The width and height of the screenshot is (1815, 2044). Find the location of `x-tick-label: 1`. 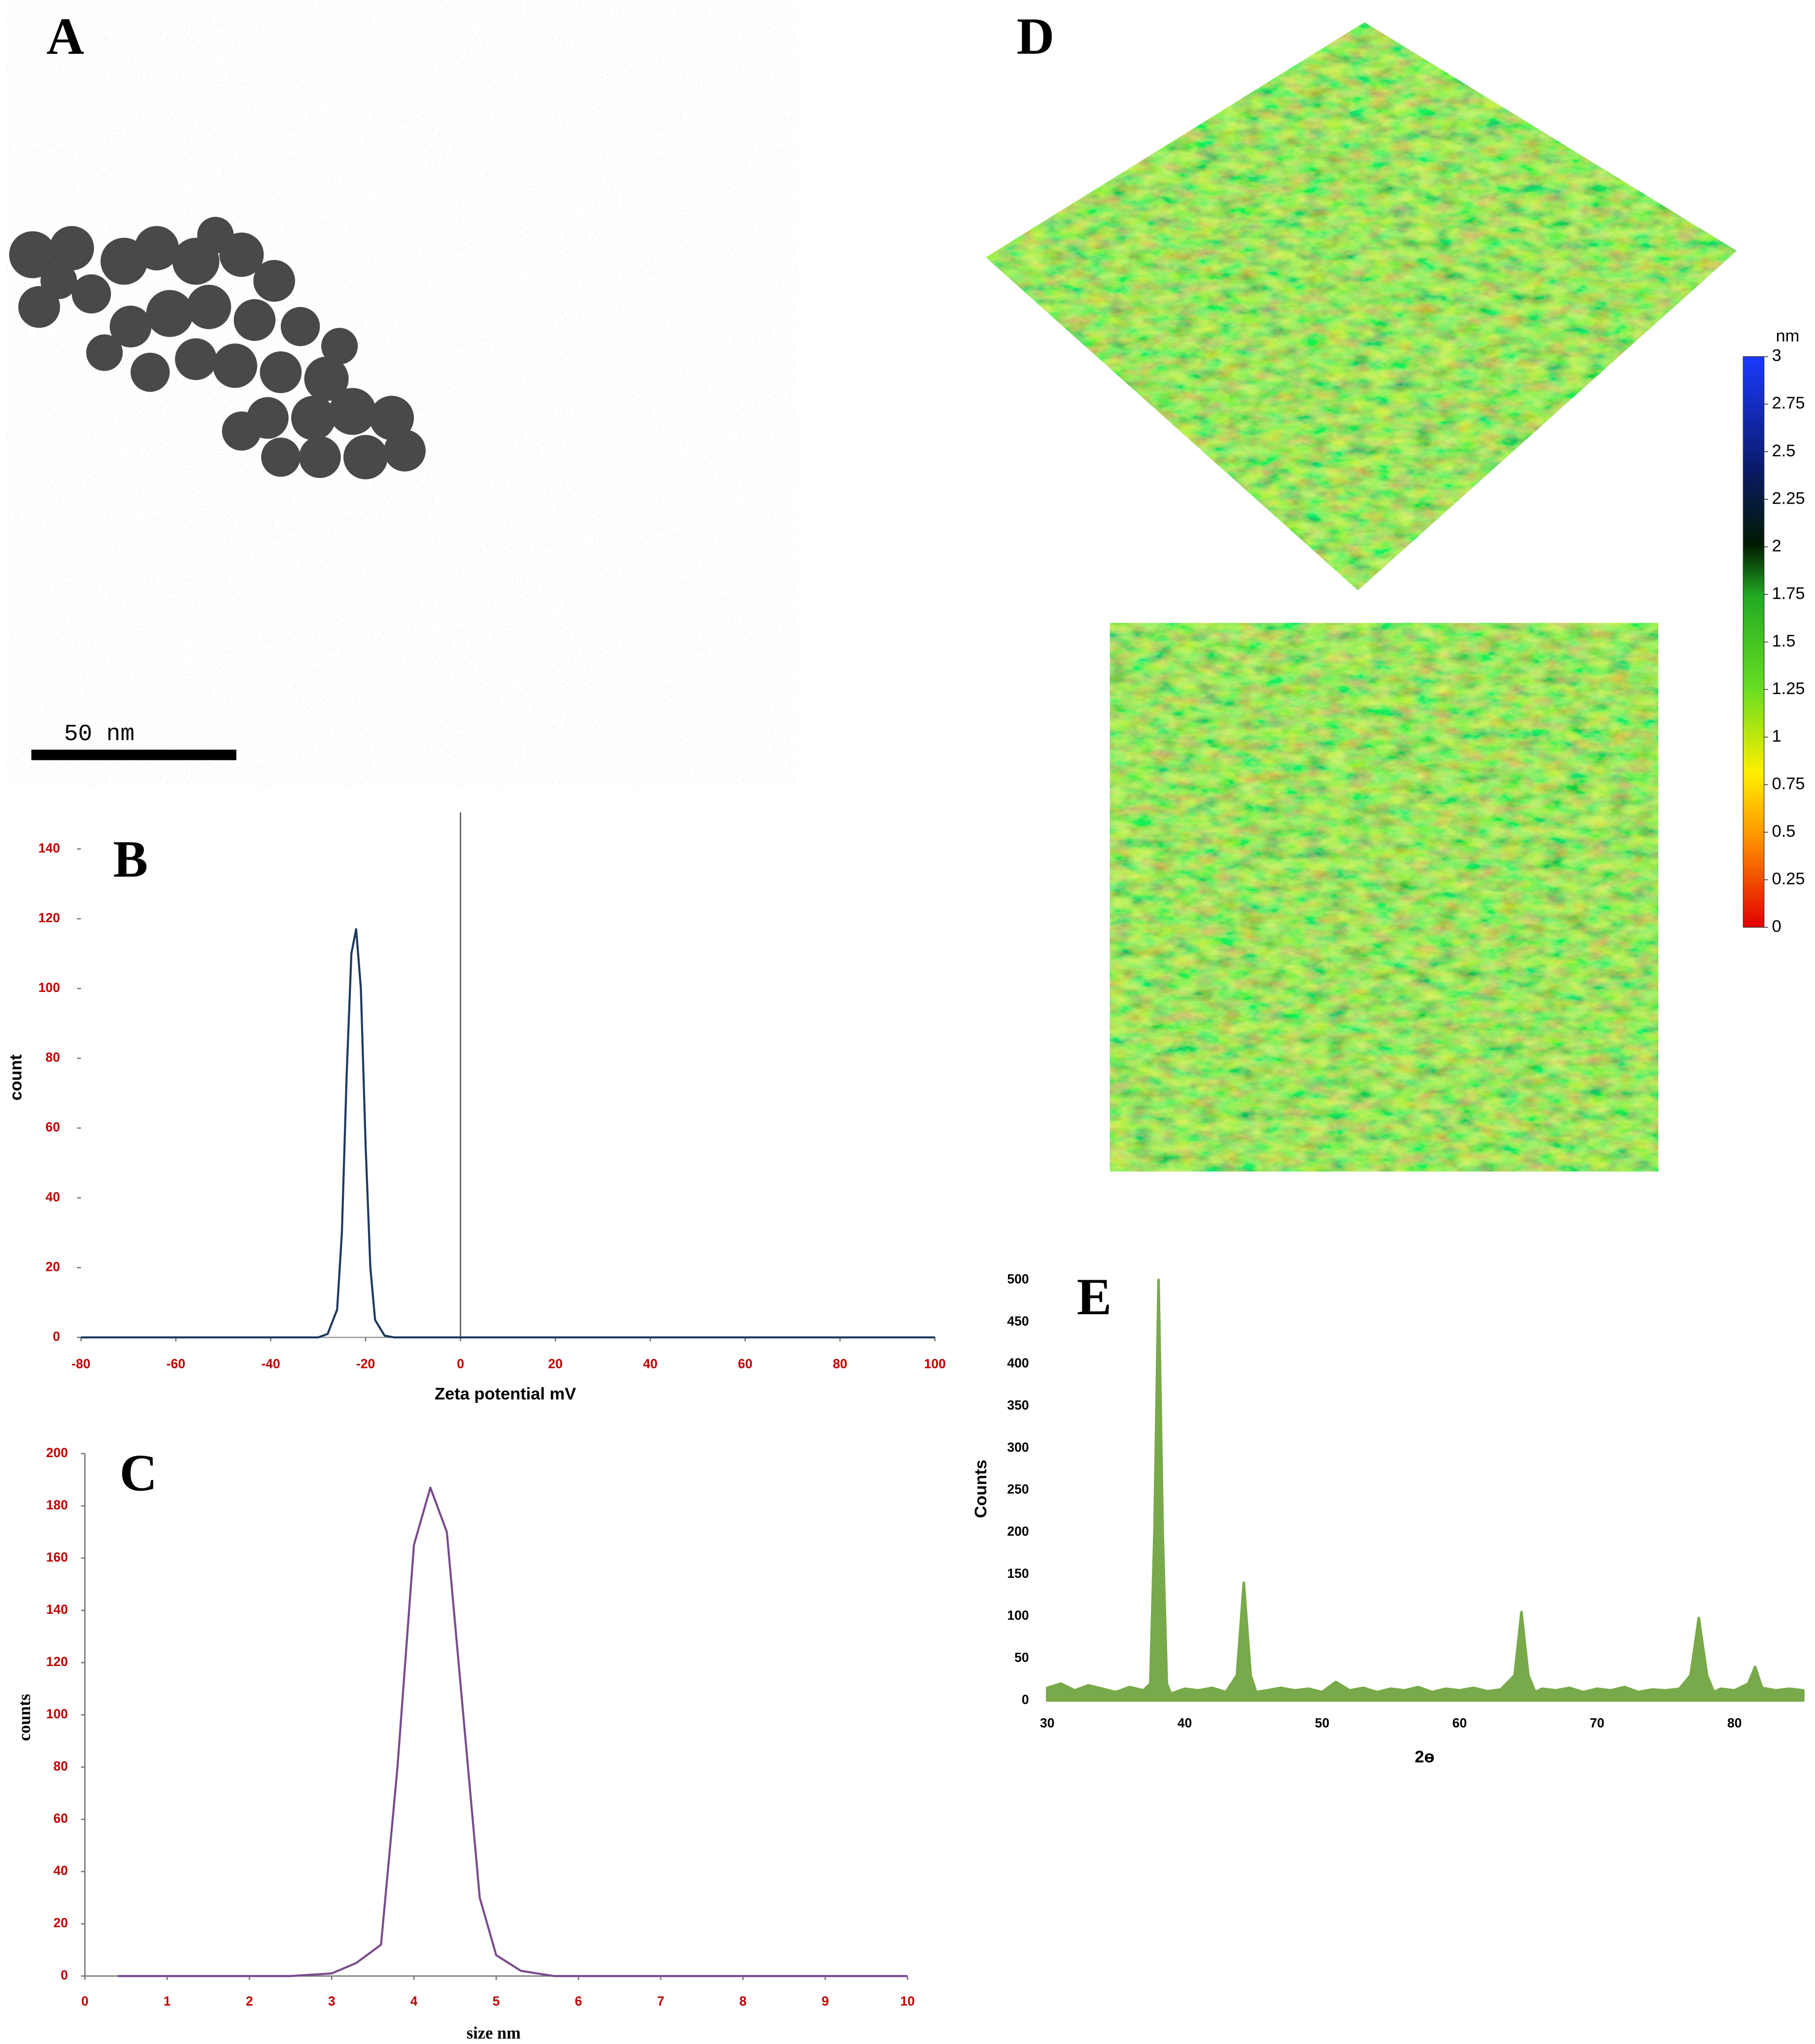

x-tick-label: 1 is located at coordinates (167, 2001).